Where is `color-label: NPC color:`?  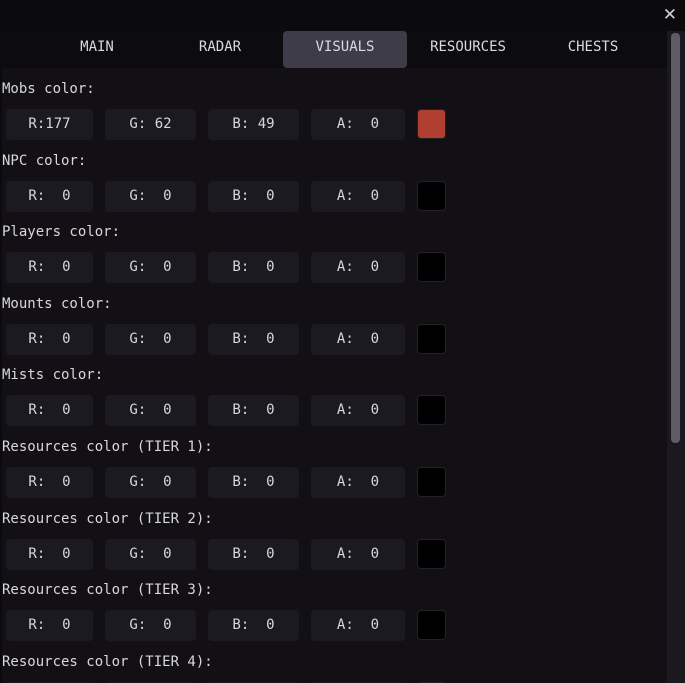 color-label: NPC color: is located at coordinates (44, 160).